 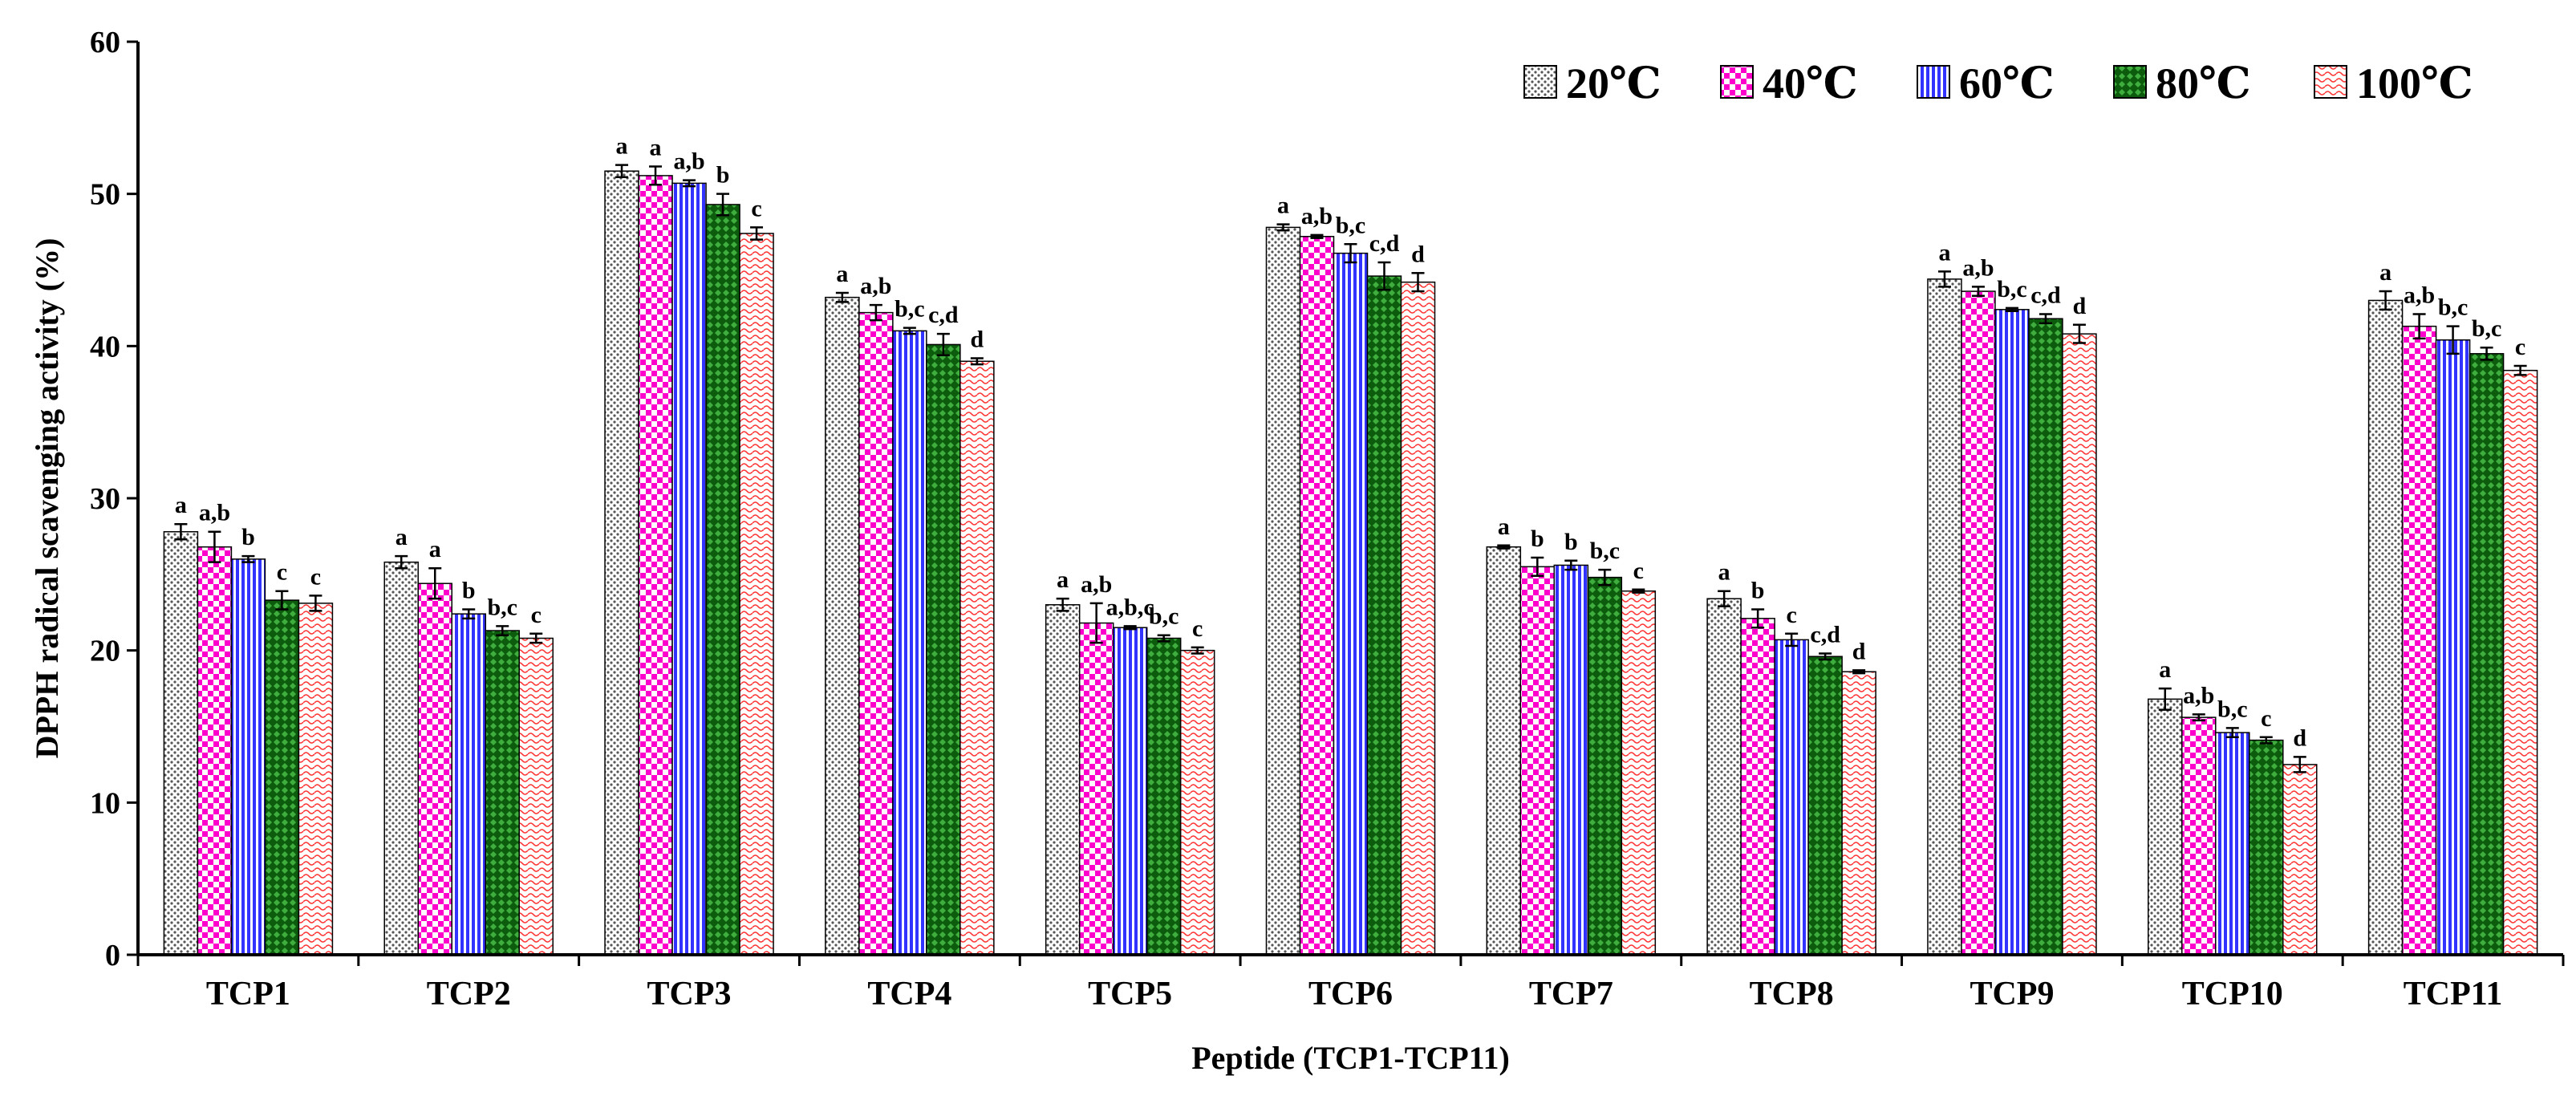 I want to click on legend-label-series-4: 80℃, so click(x=2203, y=83).